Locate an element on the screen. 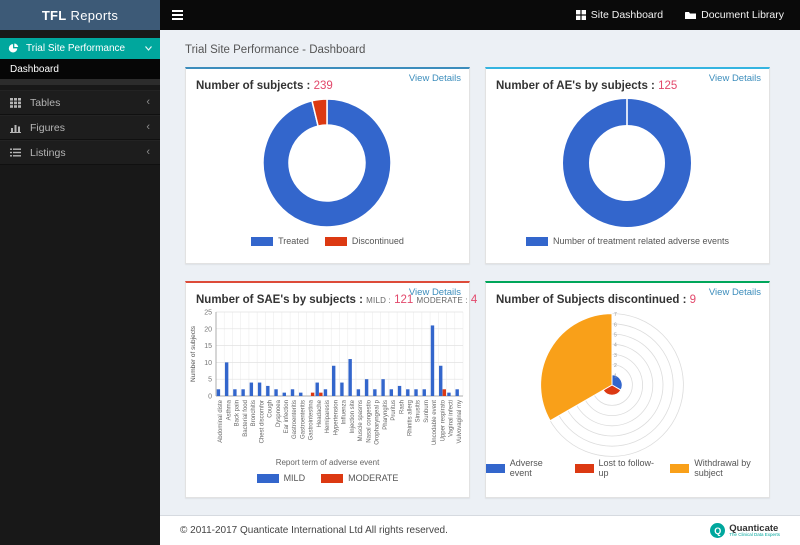 The width and height of the screenshot is (800, 545). svg-text: Abdominal diste is located at coordinates (221, 420).